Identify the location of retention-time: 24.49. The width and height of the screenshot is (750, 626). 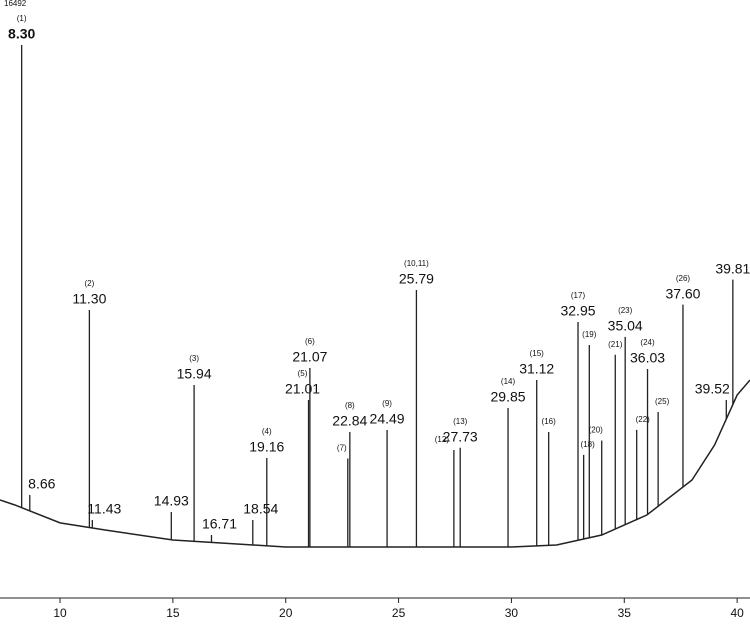
(387, 419).